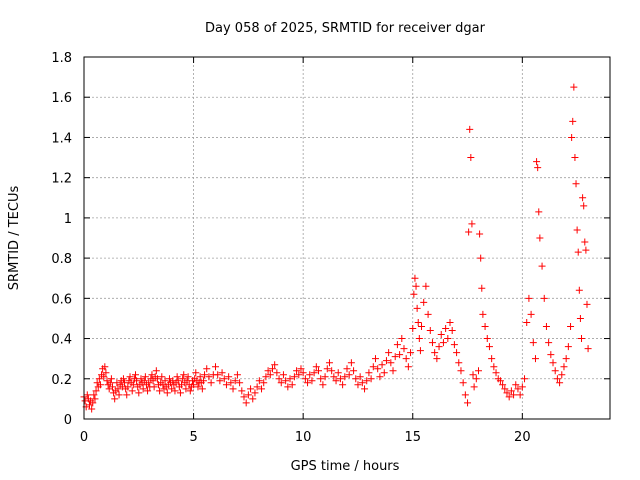 This screenshot has height=480, width=640. Describe the element at coordinates (193, 437) in the screenshot. I see `x-tick-label: 5` at that location.